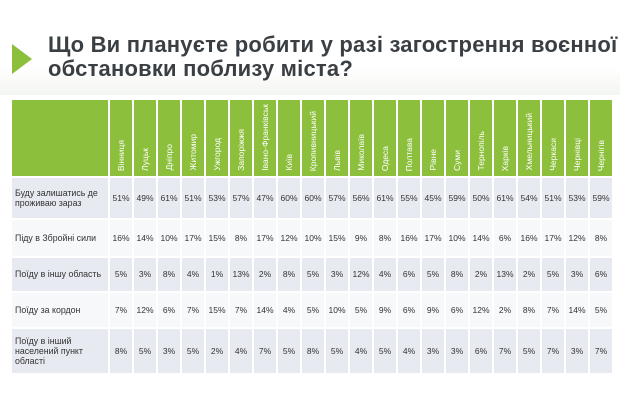 Image resolution: width=620 pixels, height=413 pixels. I want to click on column-header: Миколаїв, so click(361, 138).